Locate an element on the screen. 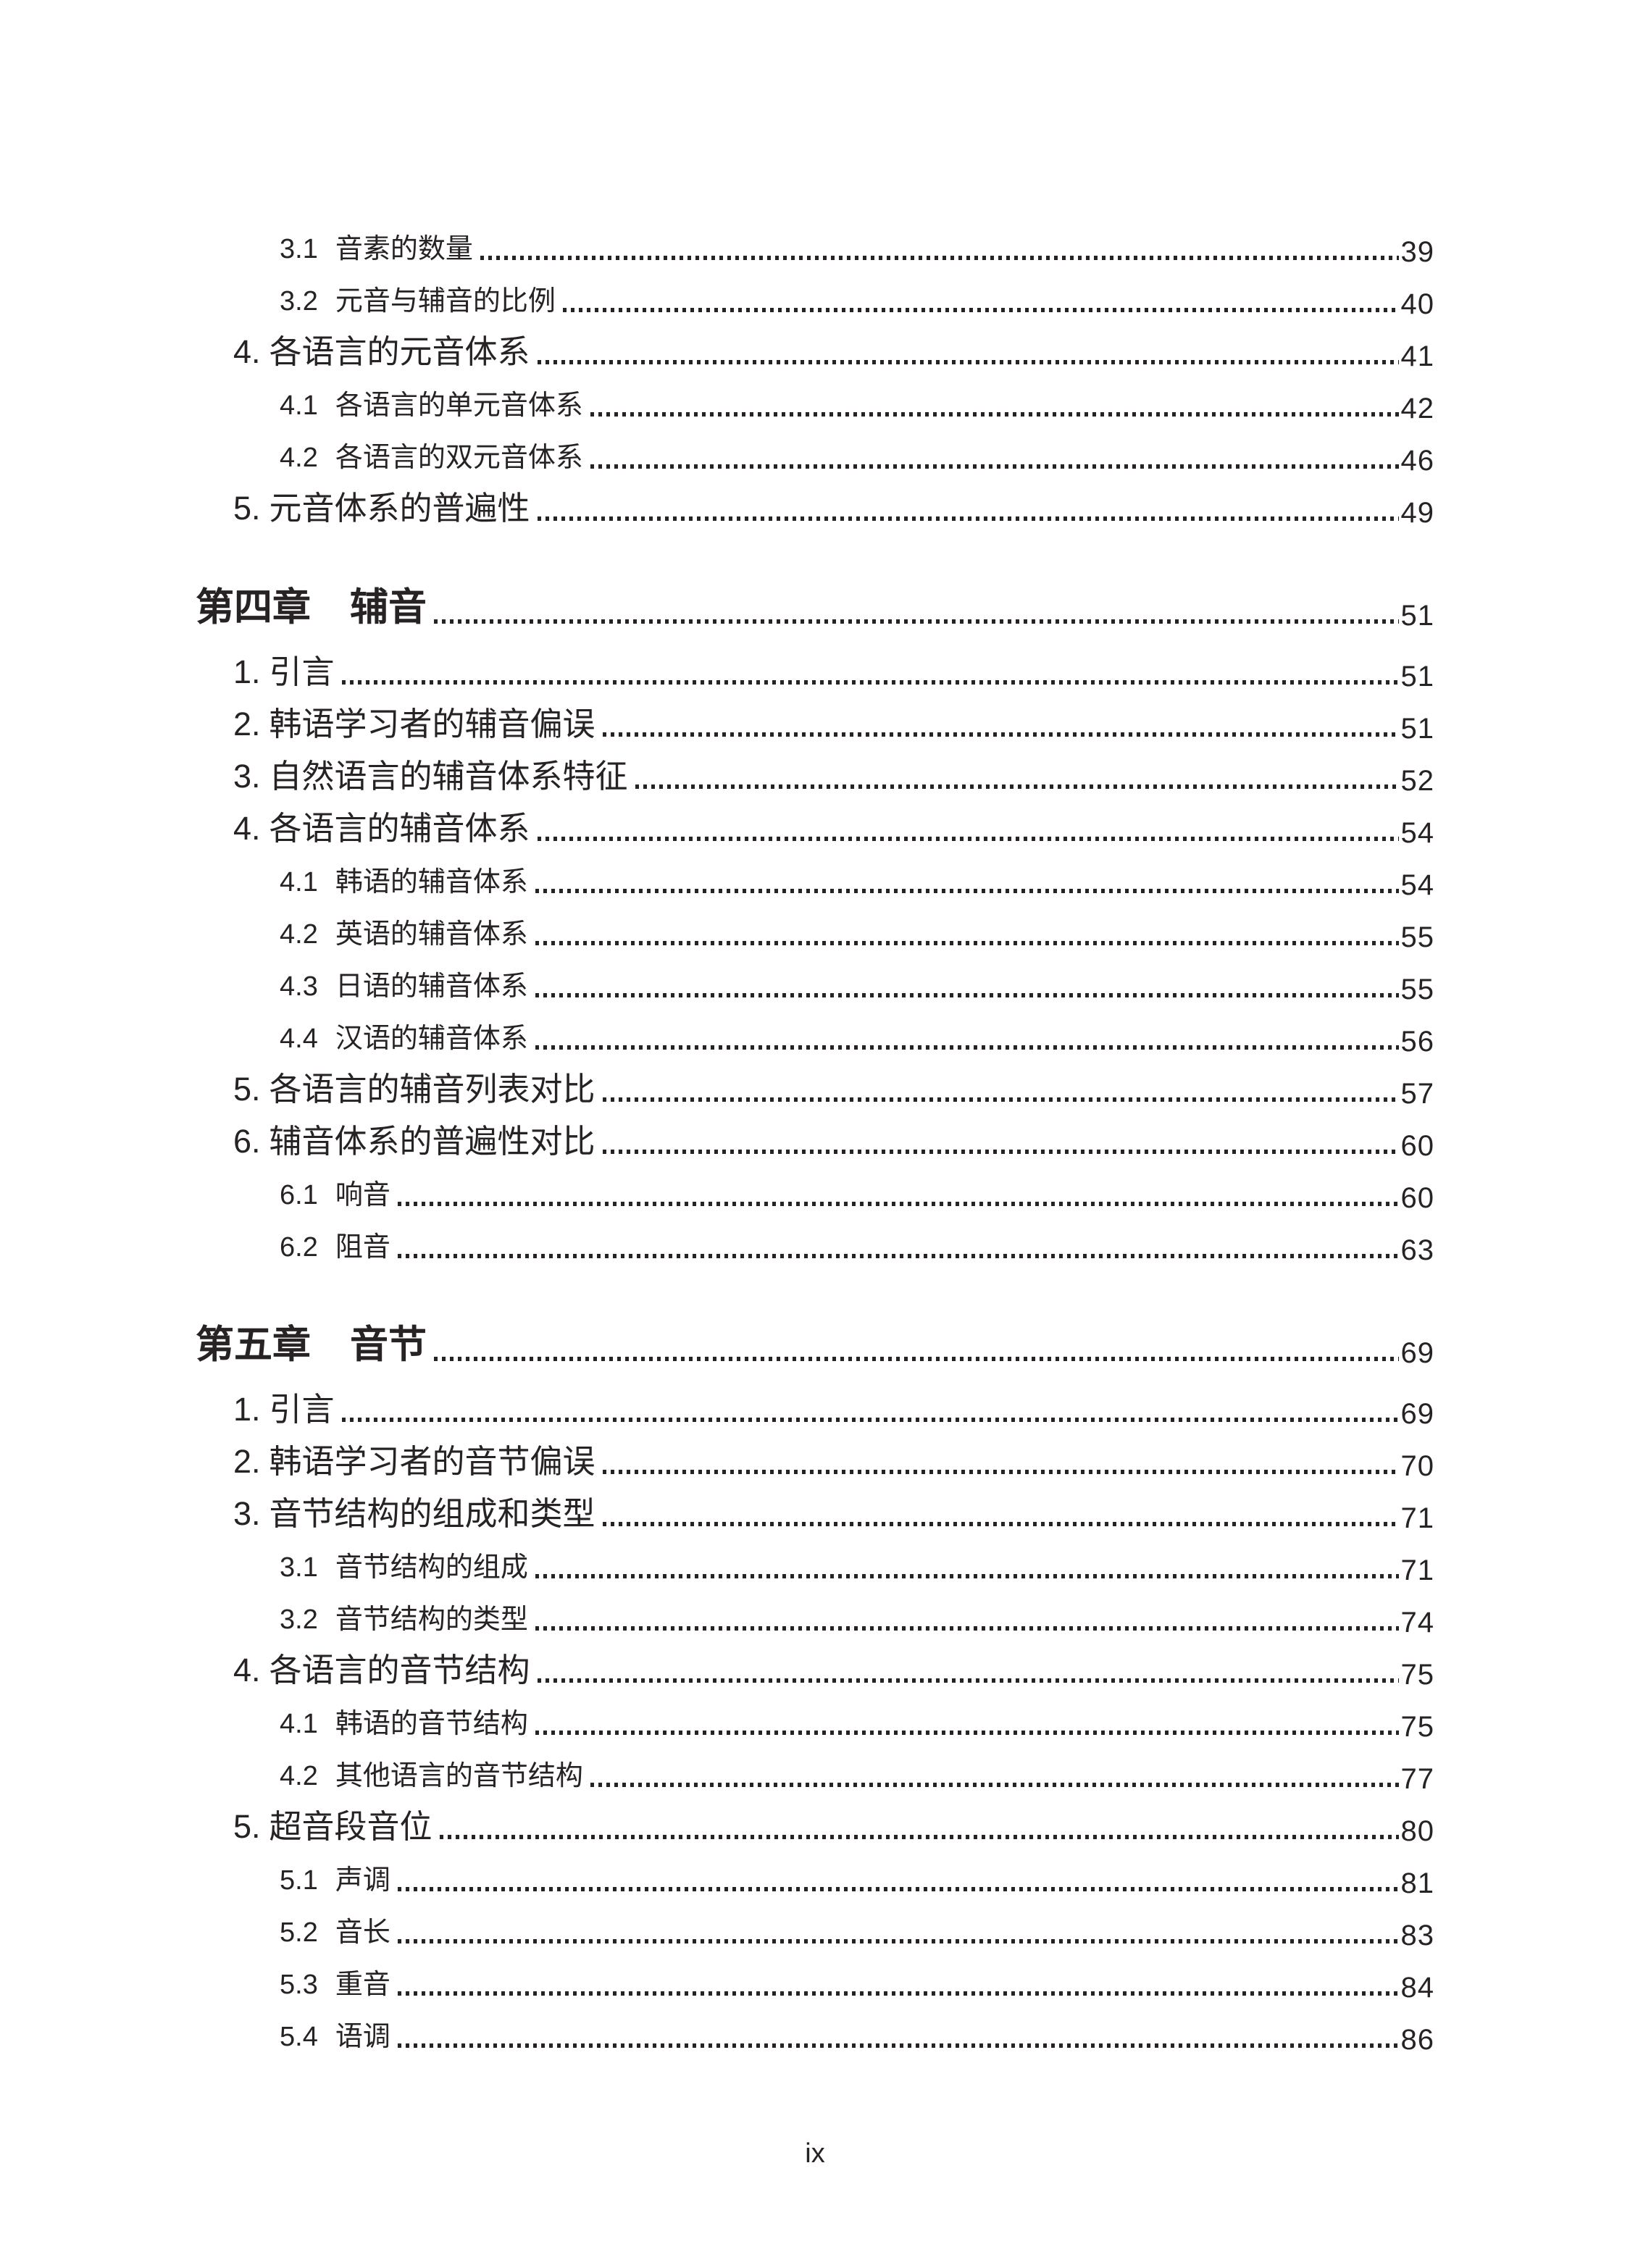 This screenshot has width=1630, height=2268. toc-entry-title: 日语的辅音体系 is located at coordinates (431, 987).